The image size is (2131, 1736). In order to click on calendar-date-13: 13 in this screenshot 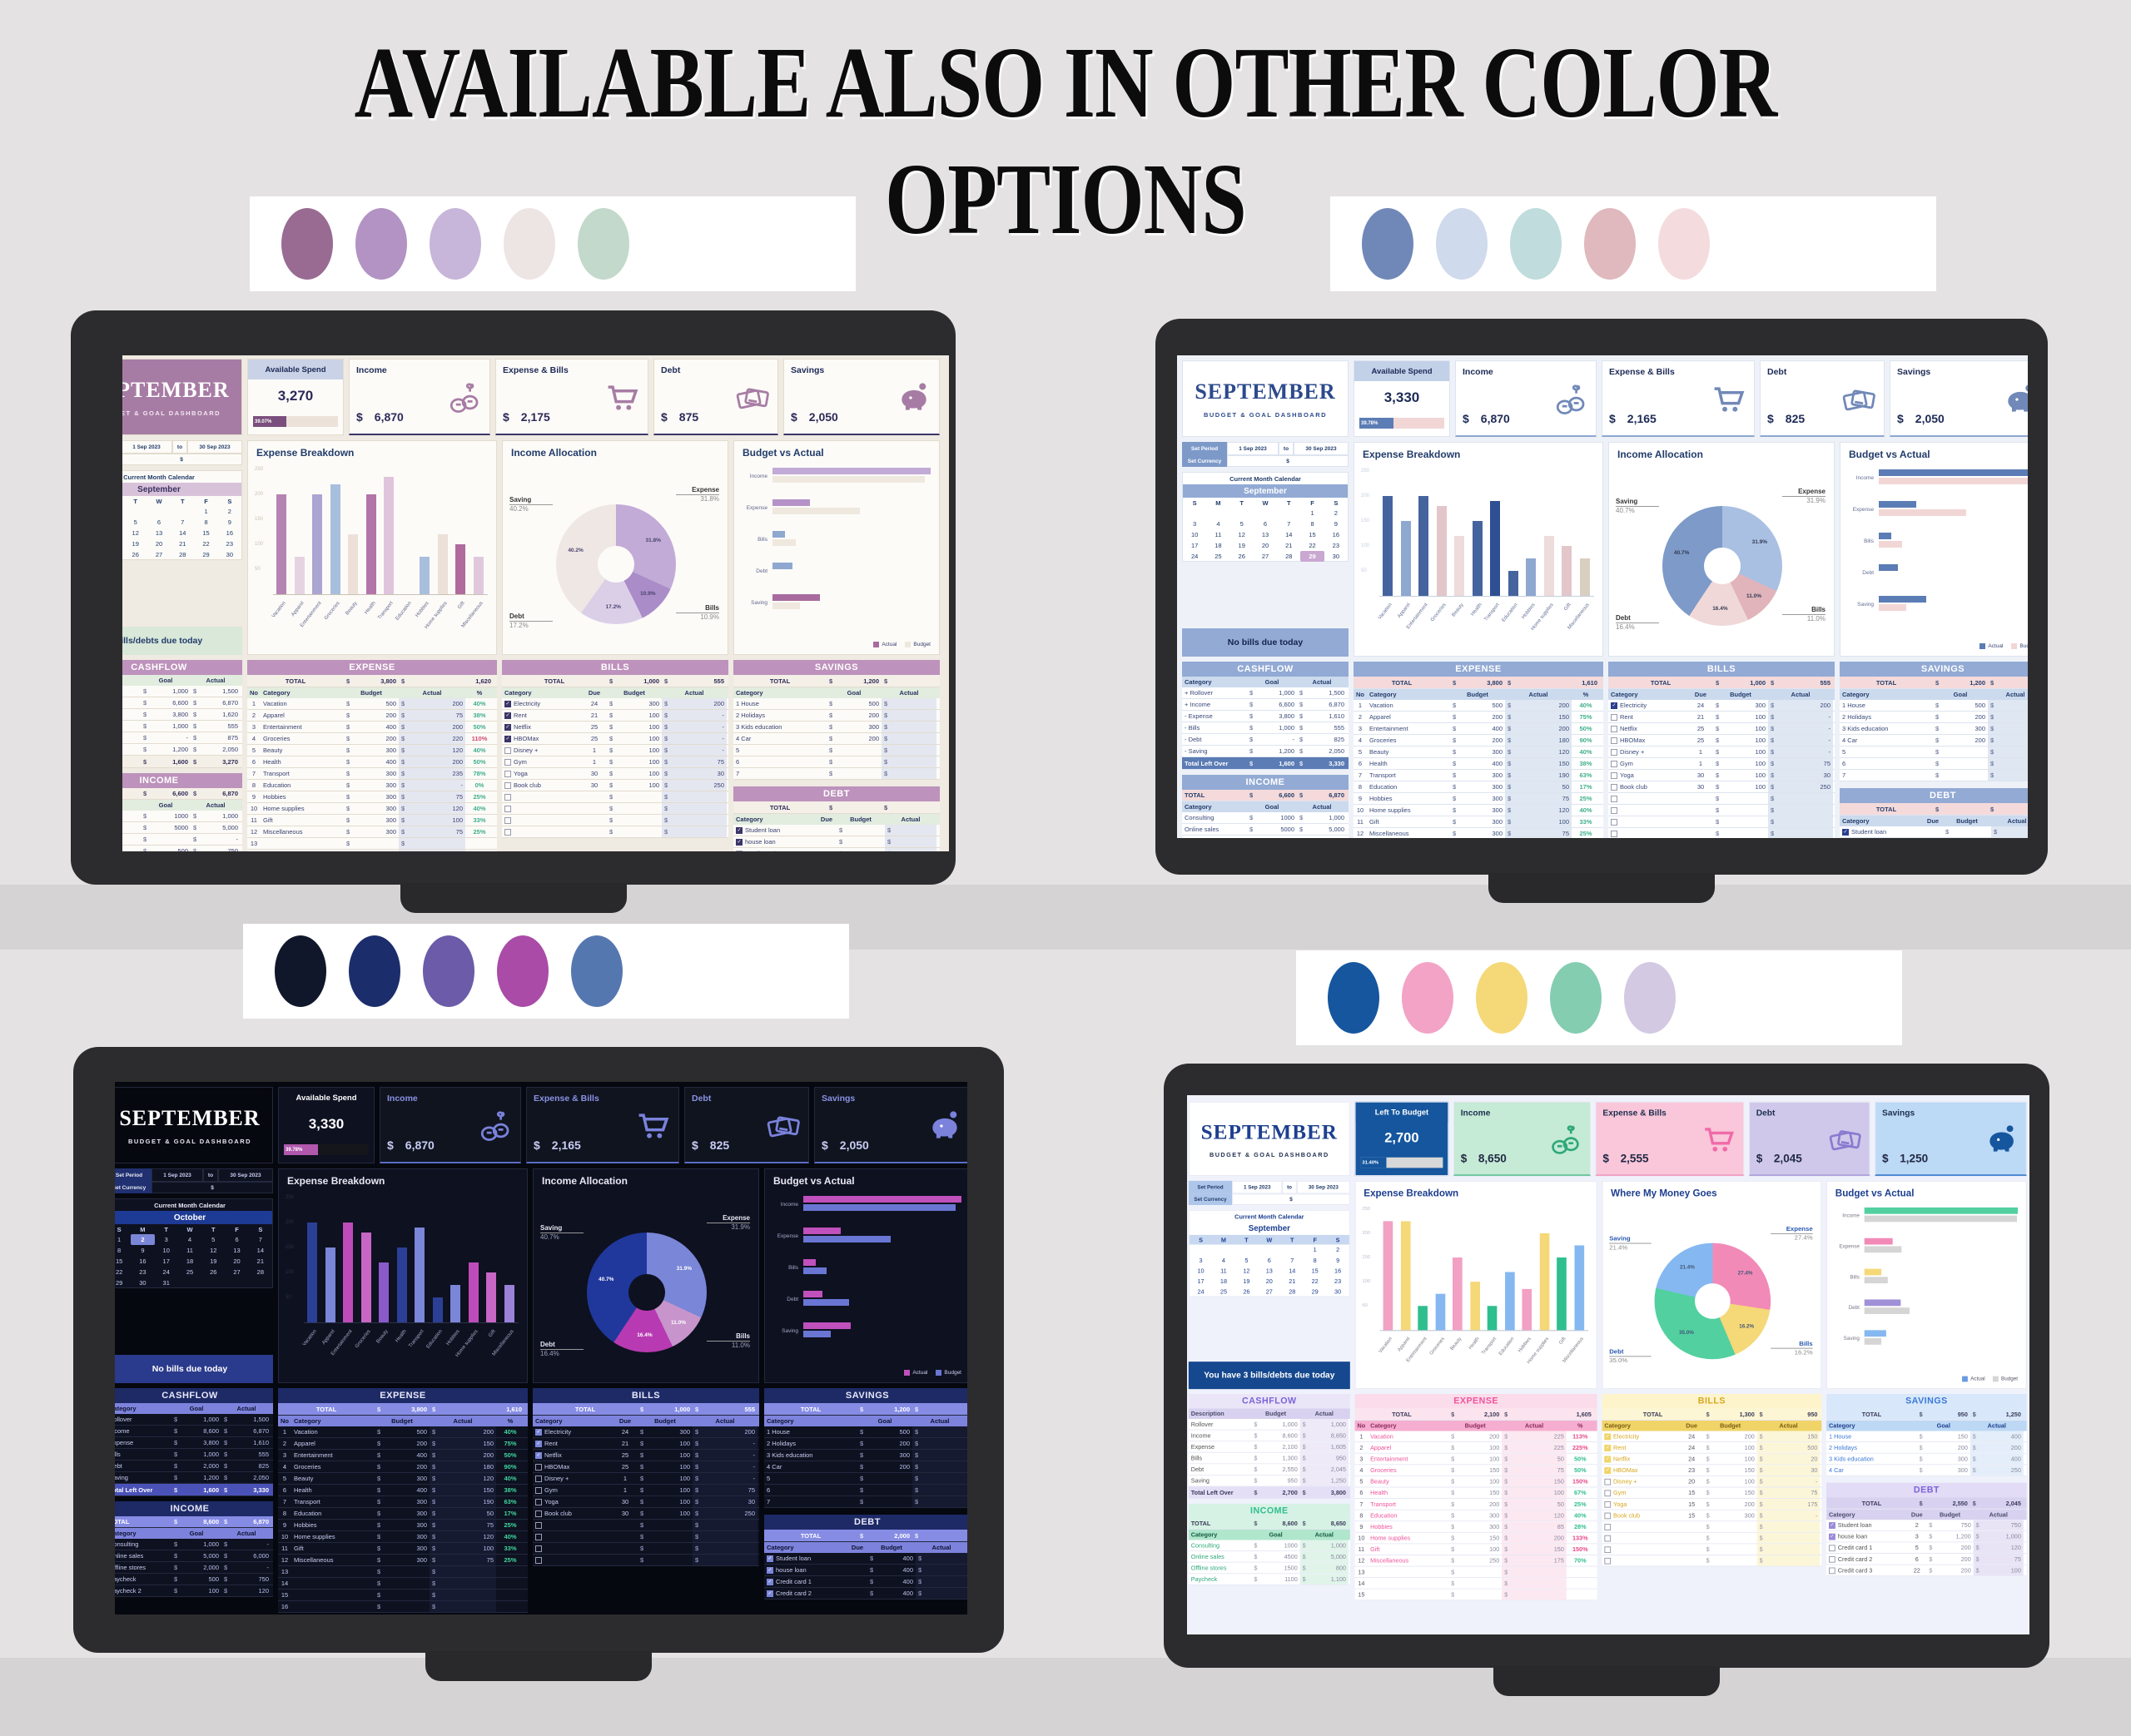, I will do `click(1265, 534)`.